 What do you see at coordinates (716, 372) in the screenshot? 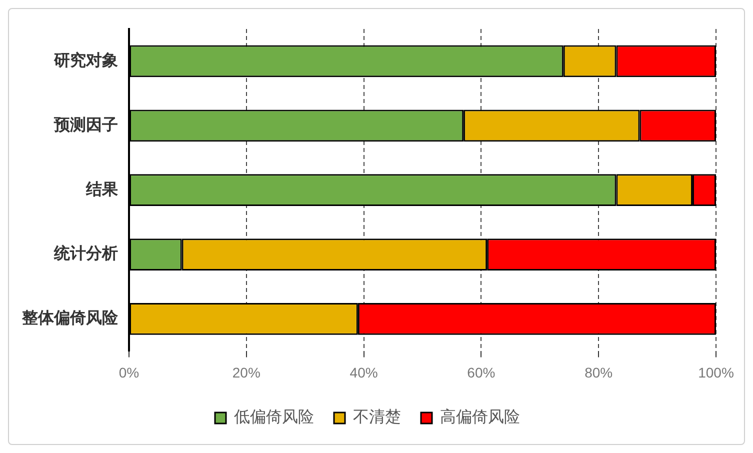
I see `x-tick-label: 100%` at bounding box center [716, 372].